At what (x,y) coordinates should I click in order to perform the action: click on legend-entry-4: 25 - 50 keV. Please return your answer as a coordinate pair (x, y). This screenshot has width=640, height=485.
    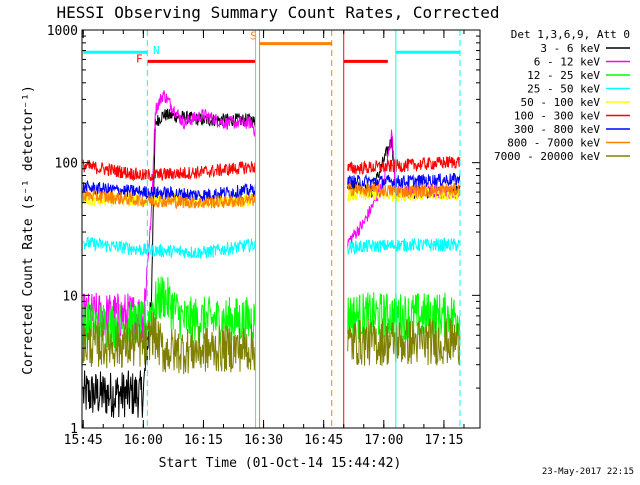
    Looking at the image, I should click on (563, 89).